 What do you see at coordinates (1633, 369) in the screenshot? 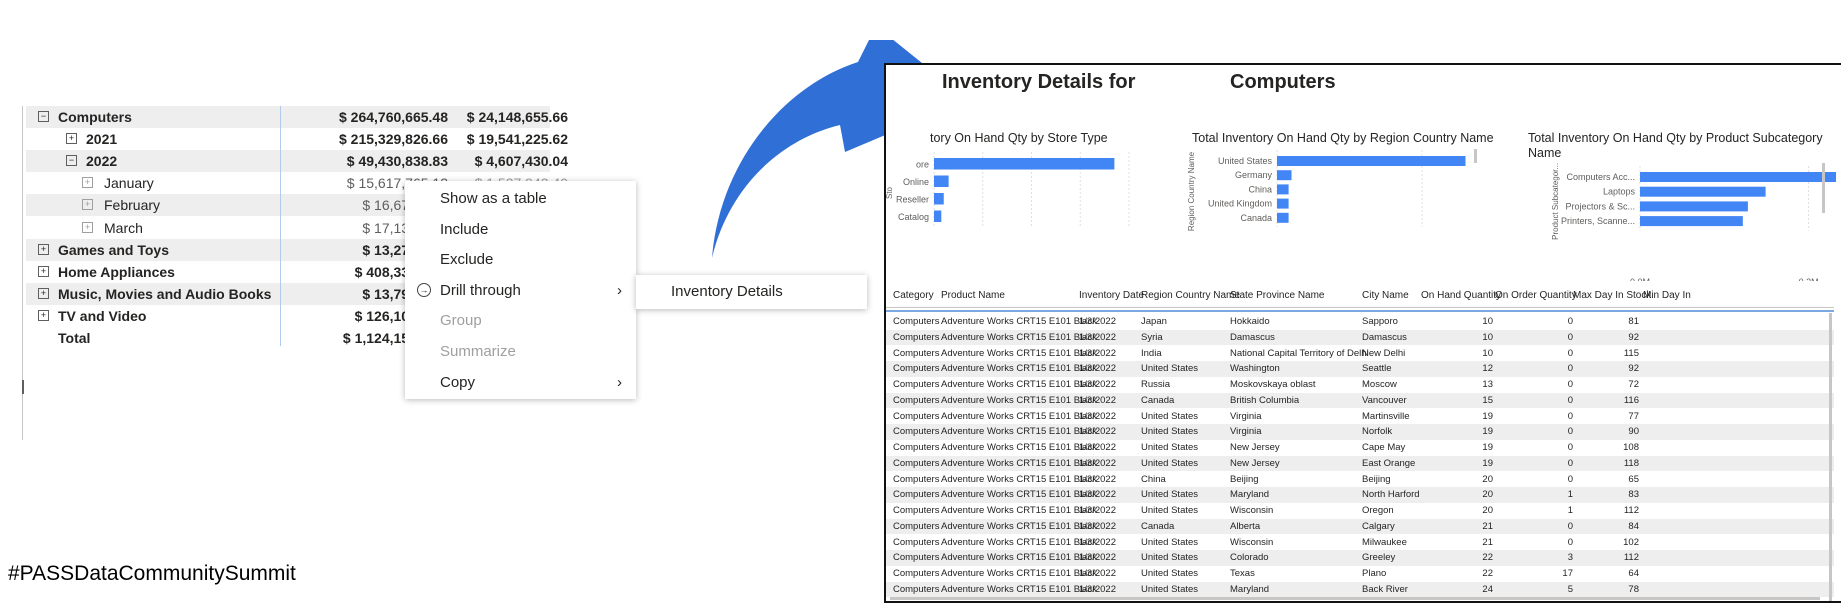
I see `table-cell: 92` at bounding box center [1633, 369].